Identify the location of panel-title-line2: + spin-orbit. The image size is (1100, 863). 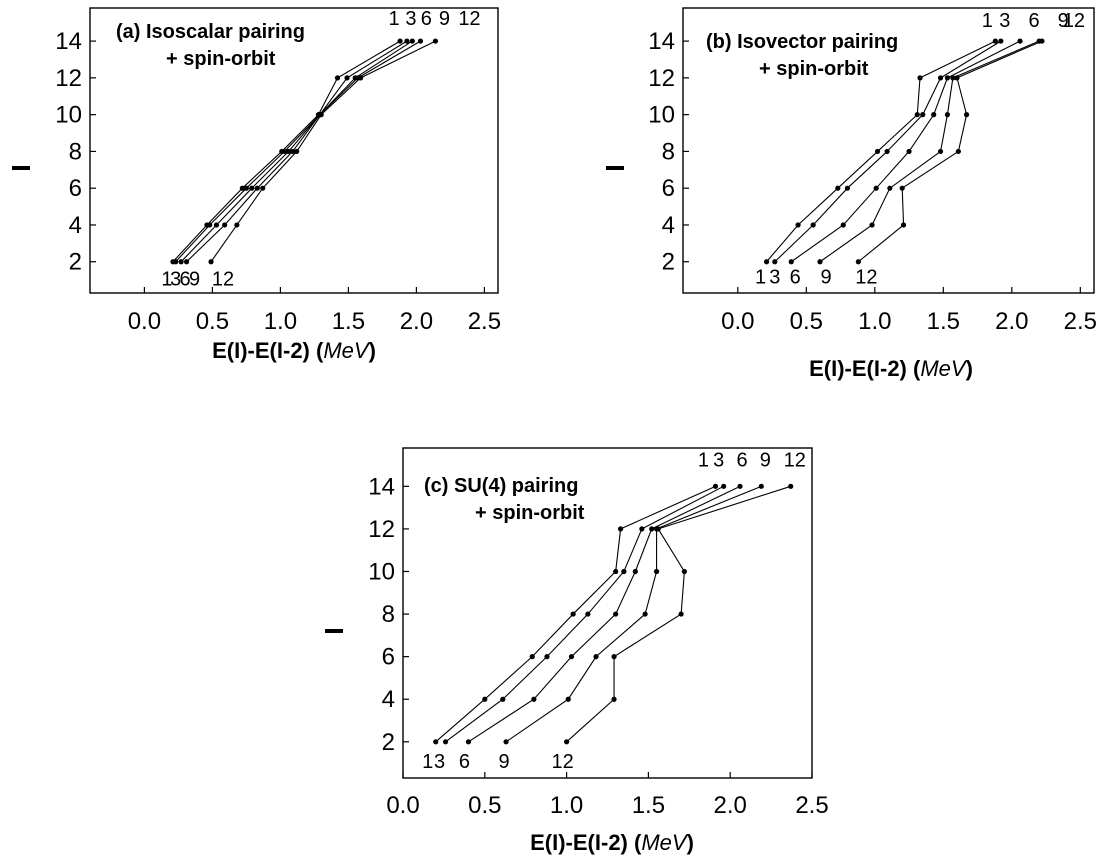
(221, 59).